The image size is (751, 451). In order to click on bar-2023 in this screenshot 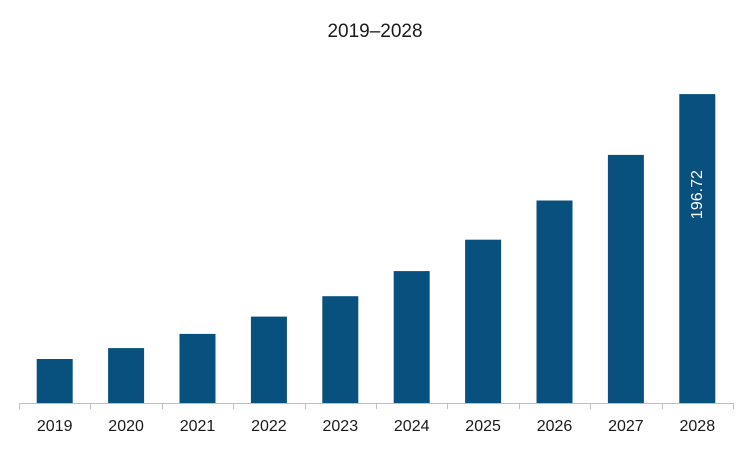, I will do `click(340, 349)`.